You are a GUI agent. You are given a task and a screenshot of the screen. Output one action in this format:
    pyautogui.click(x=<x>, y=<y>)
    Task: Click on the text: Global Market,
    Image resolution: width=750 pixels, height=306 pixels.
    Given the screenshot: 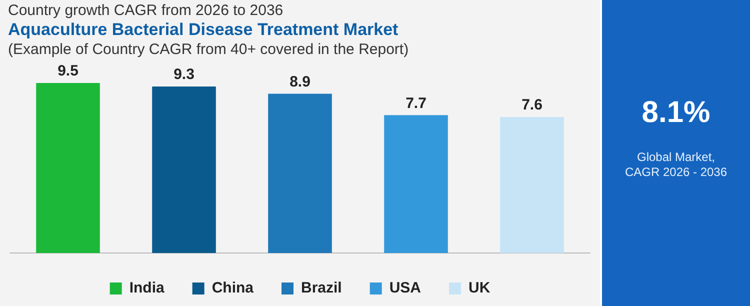 What is the action you would take?
    pyautogui.click(x=676, y=157)
    